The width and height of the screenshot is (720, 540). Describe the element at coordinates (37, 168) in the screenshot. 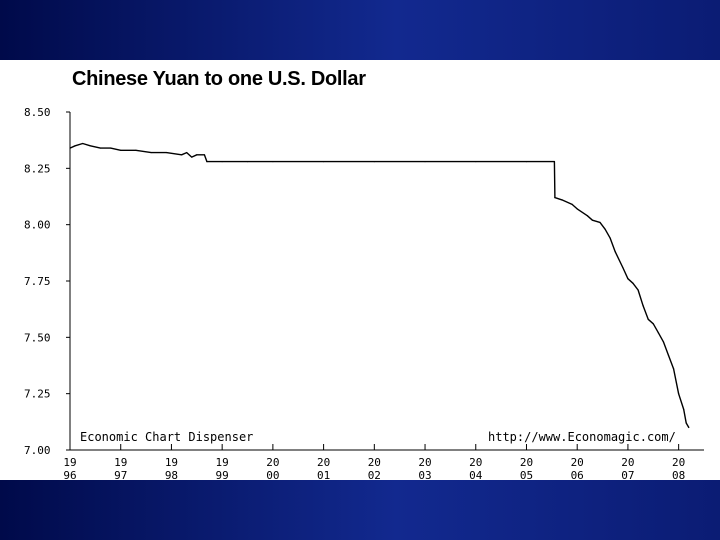

I see `y-tick-label: 8.25` at that location.